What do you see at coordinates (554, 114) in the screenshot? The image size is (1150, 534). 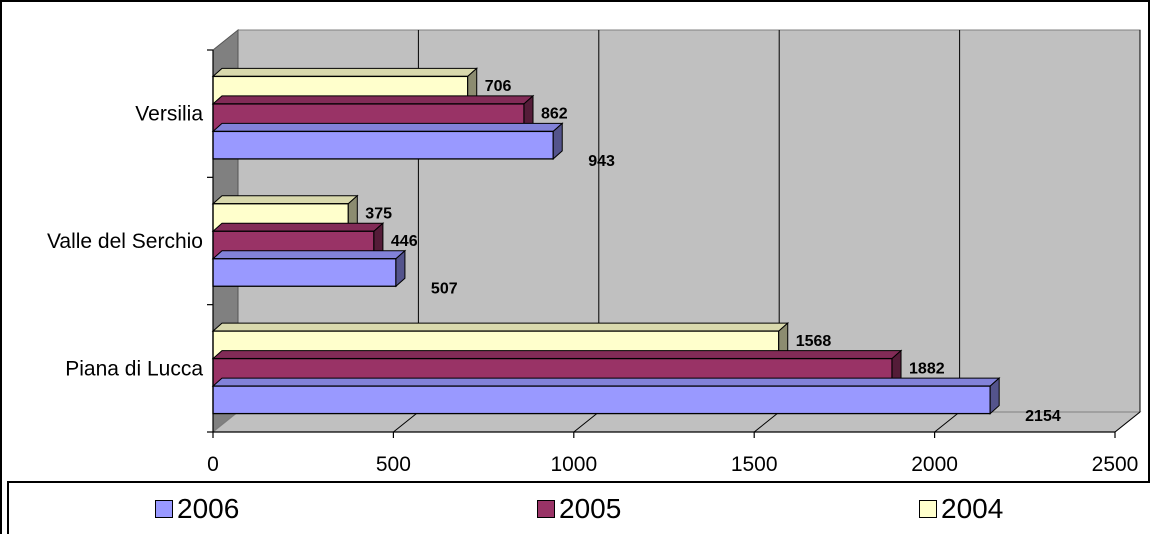 I see `data-label: 862` at bounding box center [554, 114].